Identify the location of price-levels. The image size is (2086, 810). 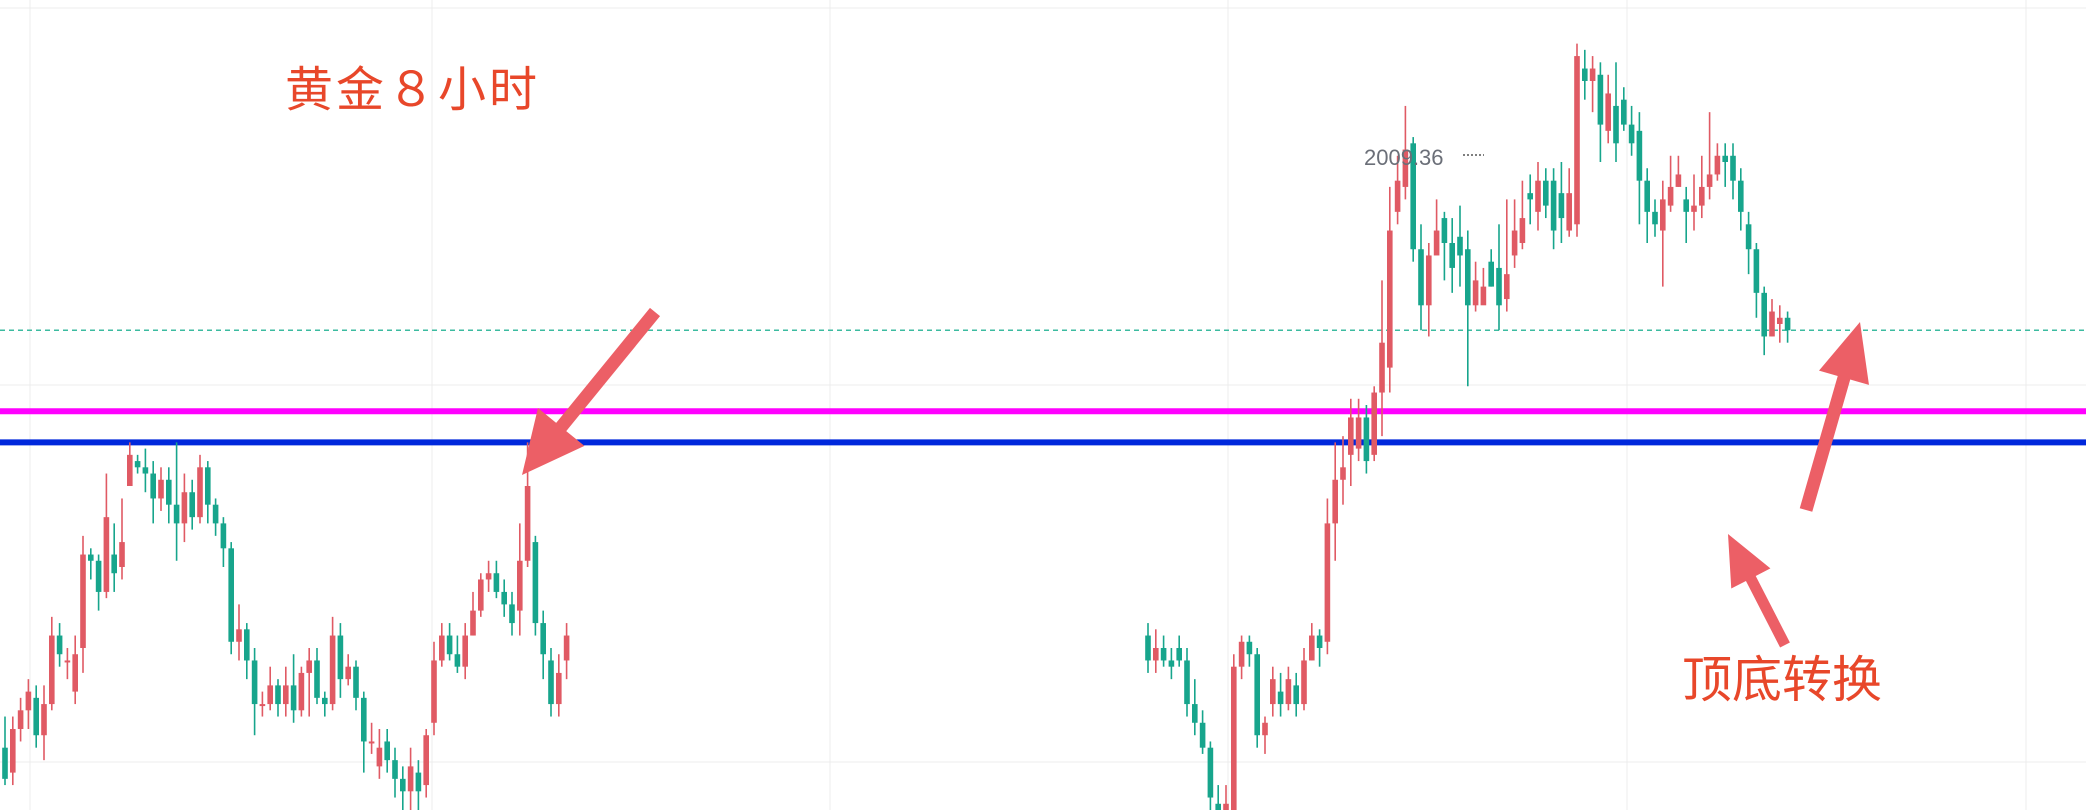
(1043, 387).